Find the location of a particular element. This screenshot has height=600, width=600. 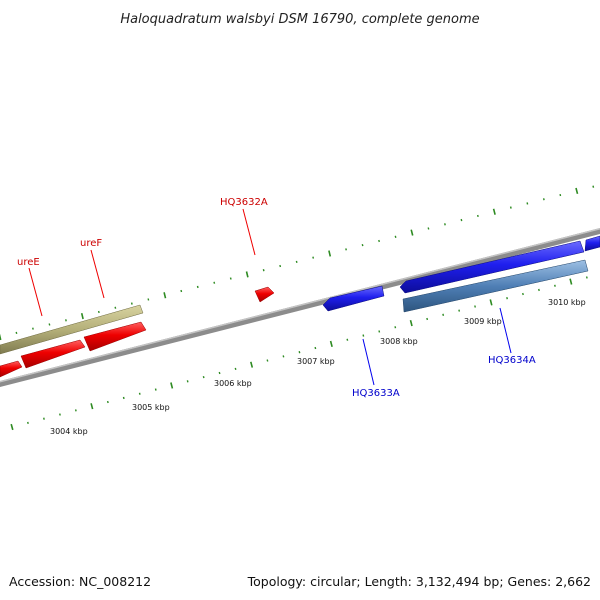

ruler-label-3010: 3010 kbp is located at coordinates (567, 302).